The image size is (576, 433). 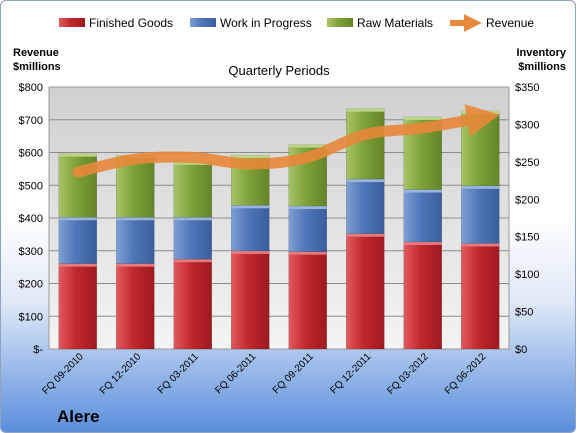 I want to click on right-axis-ticks: $0 $50 $100 $150 $200 $250 $300 $350, so click(x=527, y=219).